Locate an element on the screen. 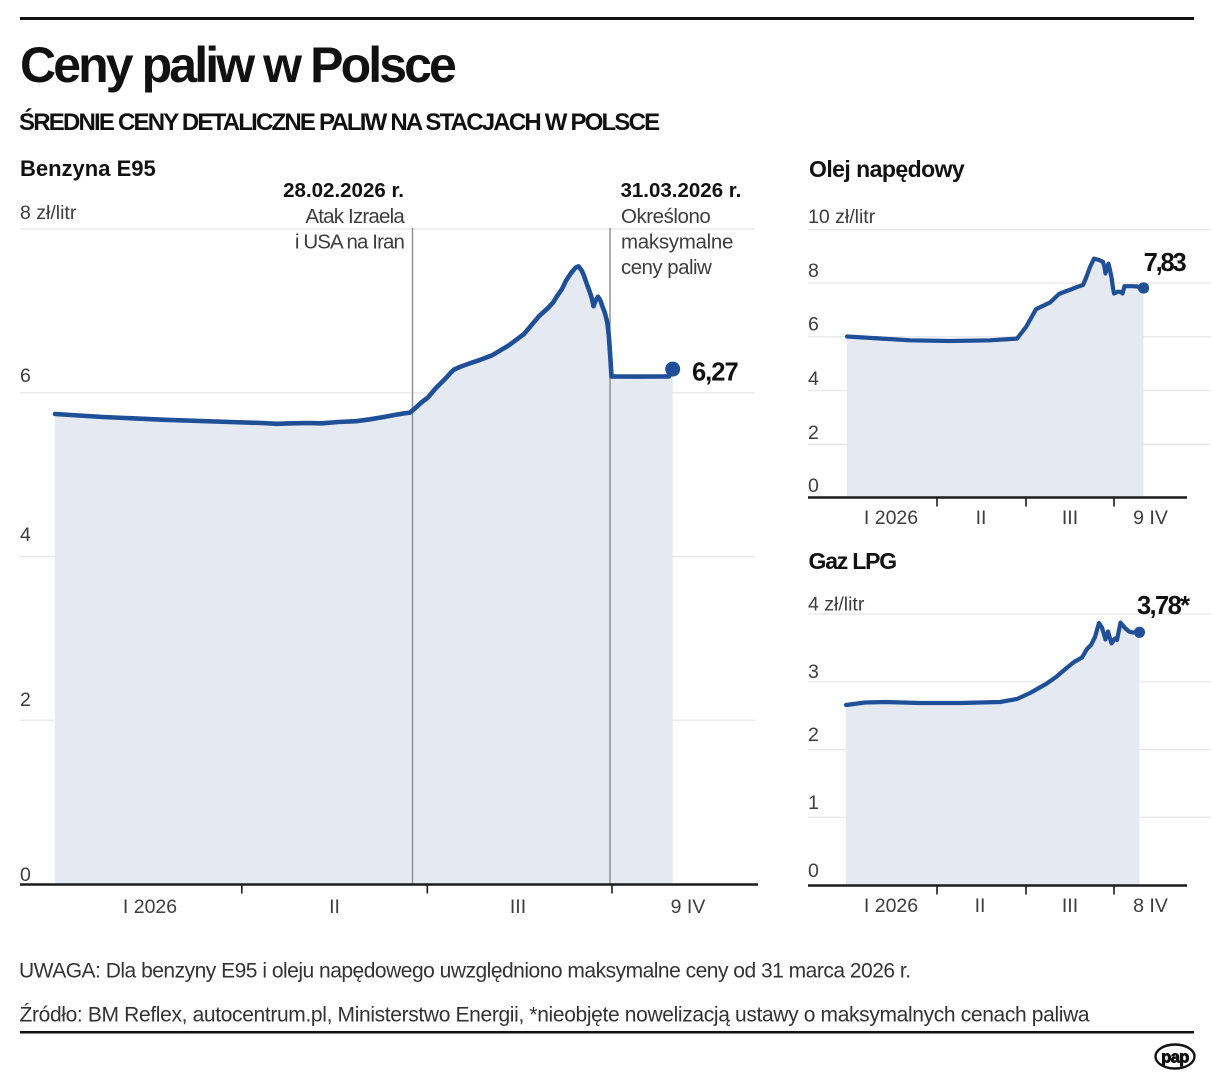  svg-text: 3,78* is located at coordinates (1163, 606).